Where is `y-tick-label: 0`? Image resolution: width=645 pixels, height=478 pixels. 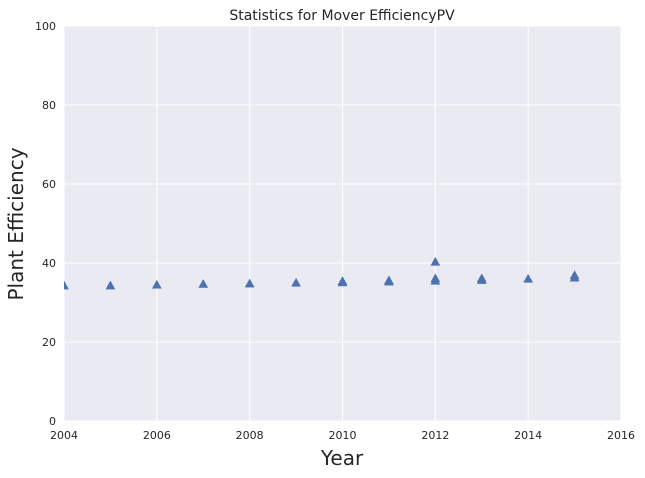
y-tick-label: 0 is located at coordinates (52, 421).